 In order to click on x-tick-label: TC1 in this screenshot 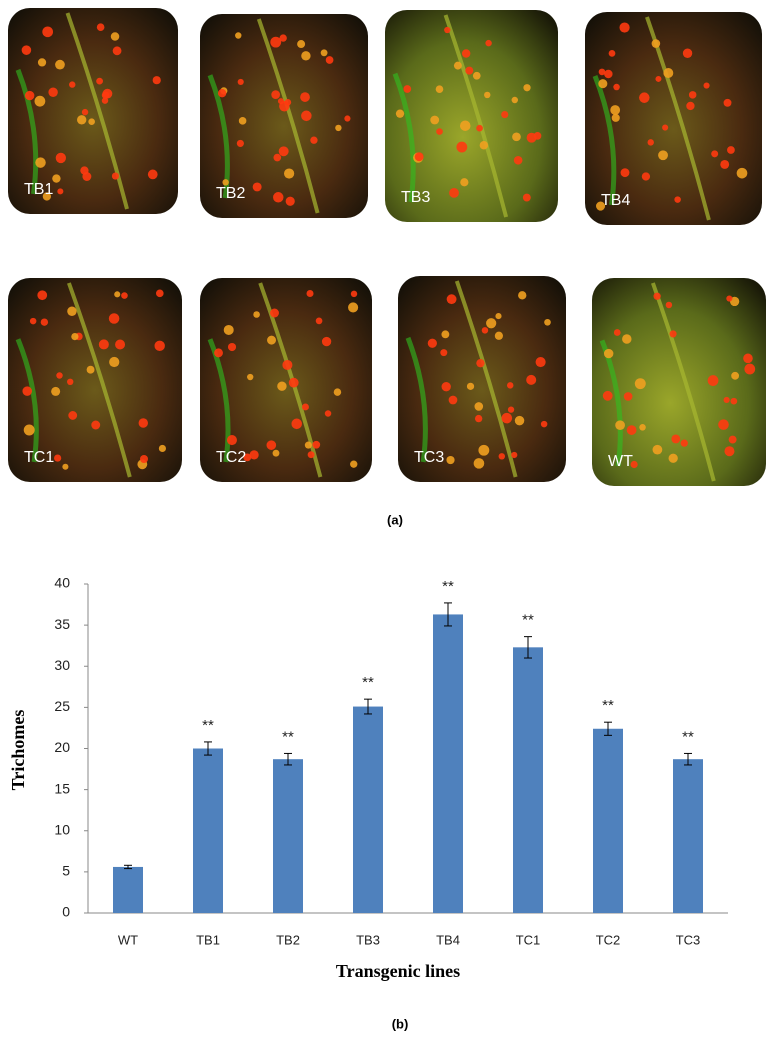, I will do `click(528, 939)`.